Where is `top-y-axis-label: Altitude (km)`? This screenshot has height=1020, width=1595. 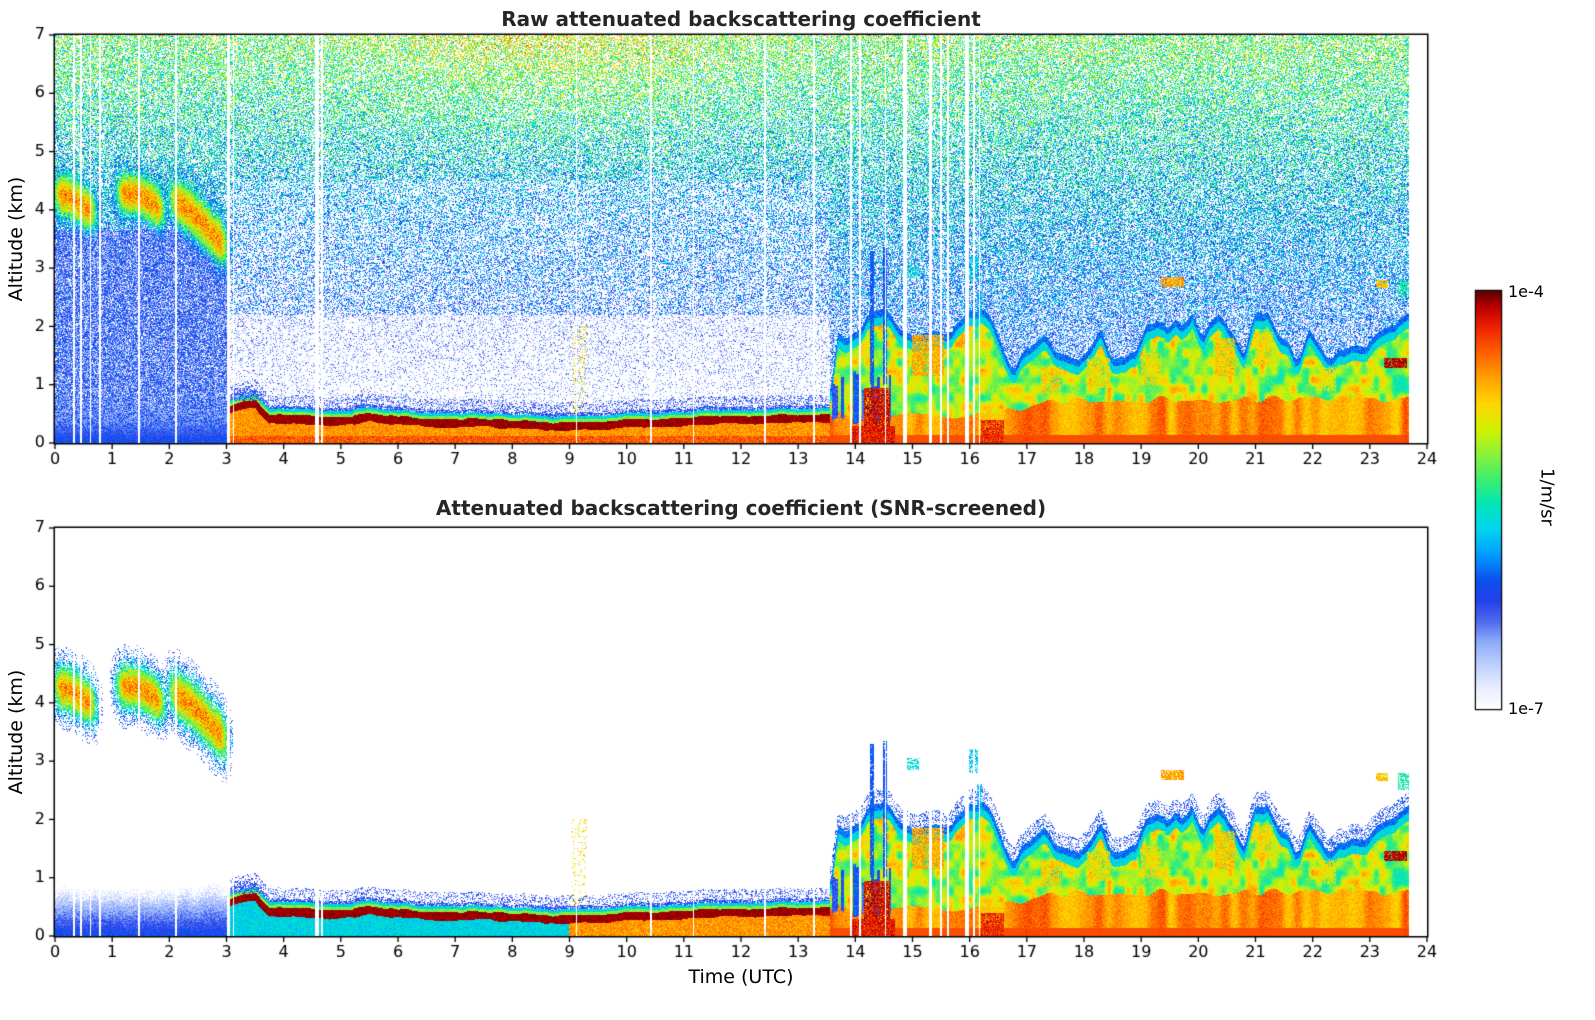 top-y-axis-label: Altitude (km) is located at coordinates (16, 239).